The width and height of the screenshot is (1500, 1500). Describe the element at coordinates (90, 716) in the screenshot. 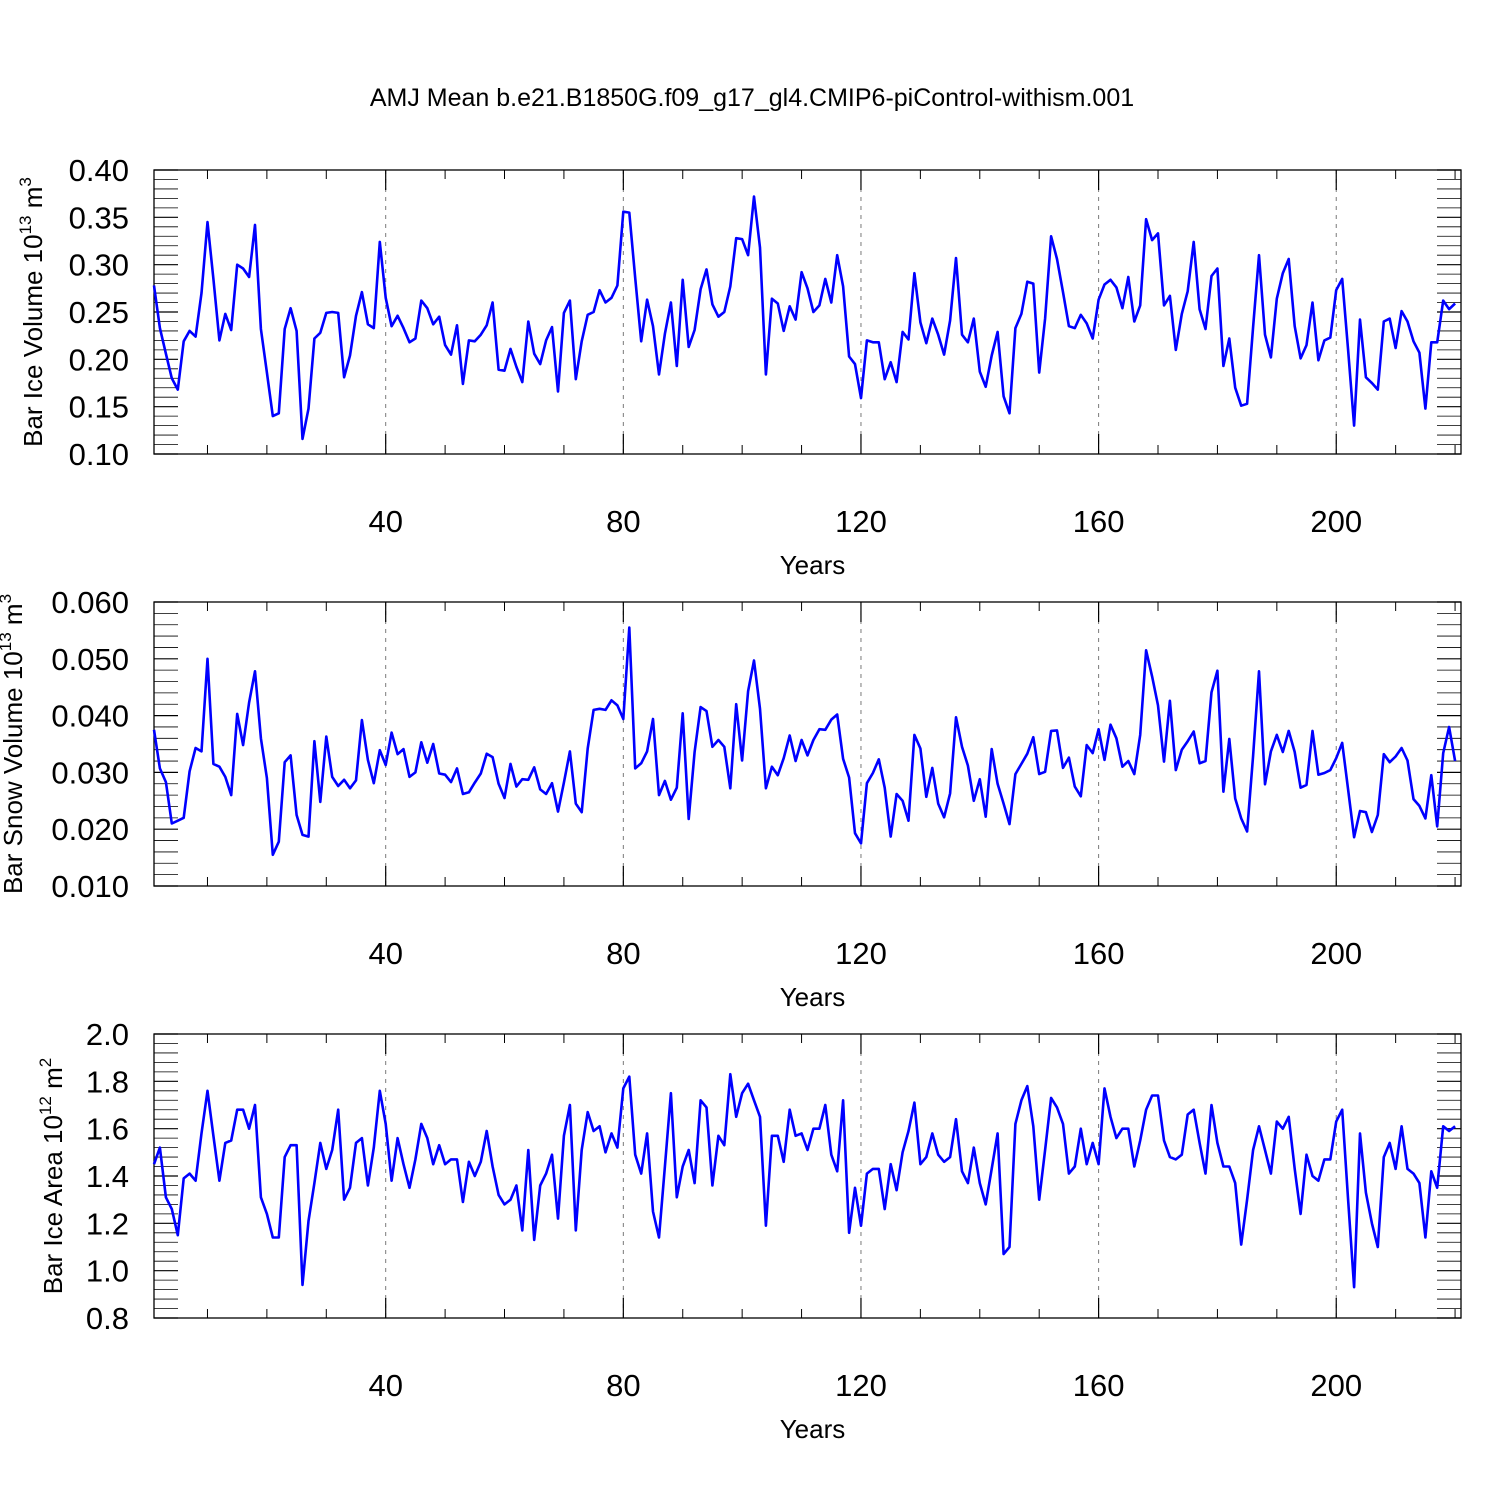

I see `y-tick-label: 0.040` at that location.